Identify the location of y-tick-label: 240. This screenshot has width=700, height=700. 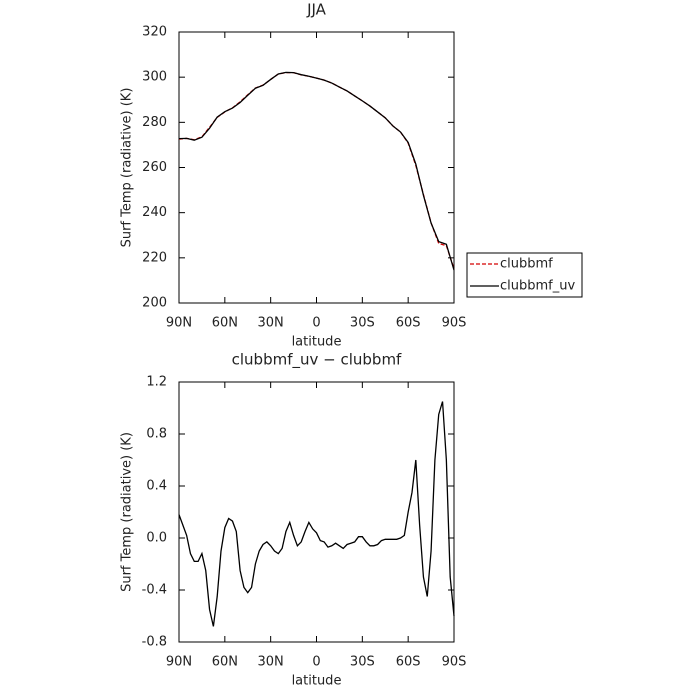
(154, 212).